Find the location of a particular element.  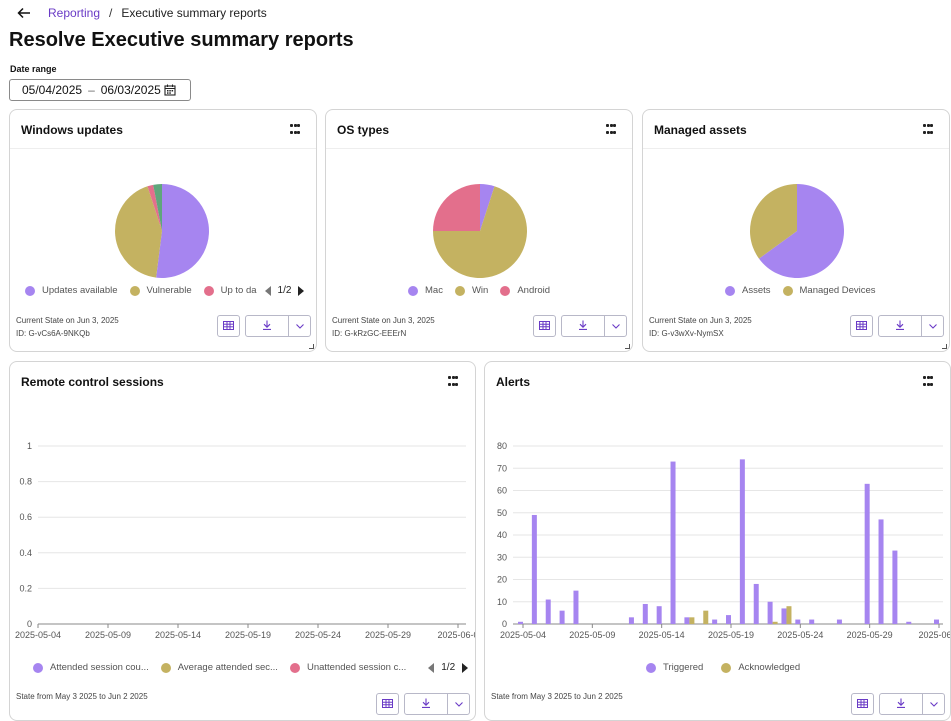

legend-item: Mac is located at coordinates (425, 290).